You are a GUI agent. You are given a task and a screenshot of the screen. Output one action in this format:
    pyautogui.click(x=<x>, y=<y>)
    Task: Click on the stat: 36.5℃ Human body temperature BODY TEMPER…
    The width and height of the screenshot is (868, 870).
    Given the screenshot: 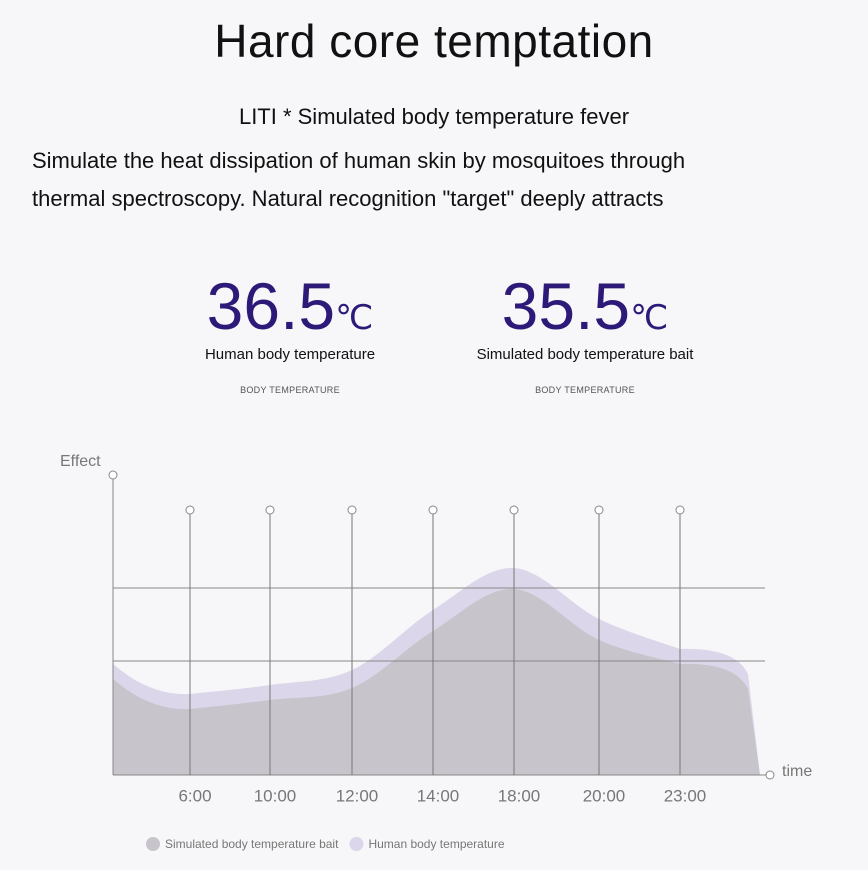 What is the action you would take?
    pyautogui.click(x=290, y=331)
    